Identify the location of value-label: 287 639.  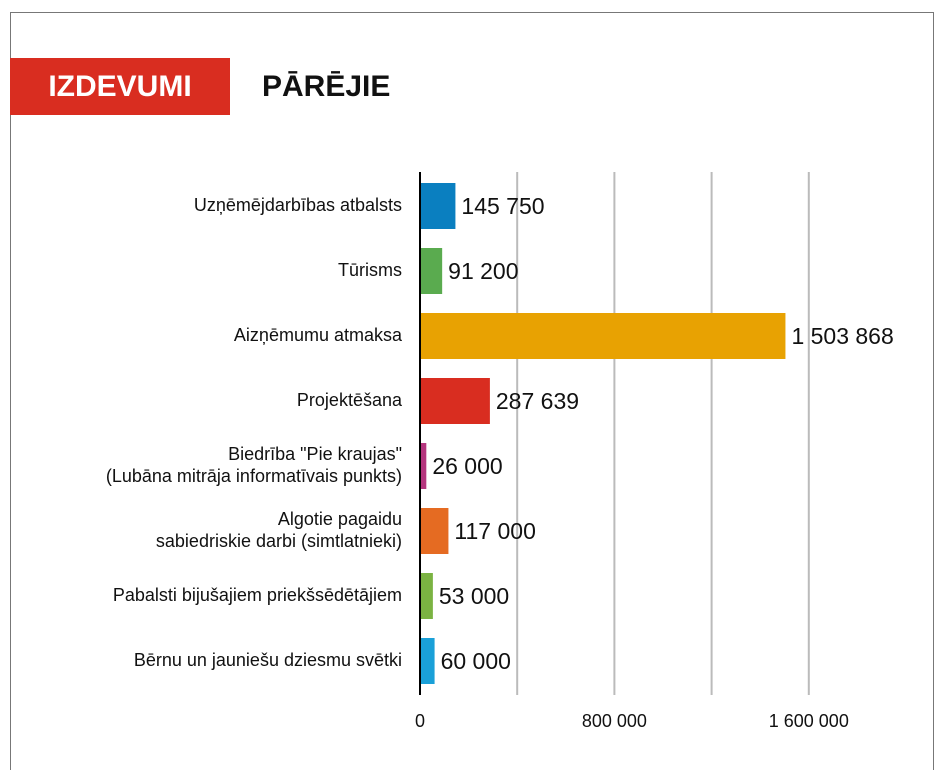
(537, 401).